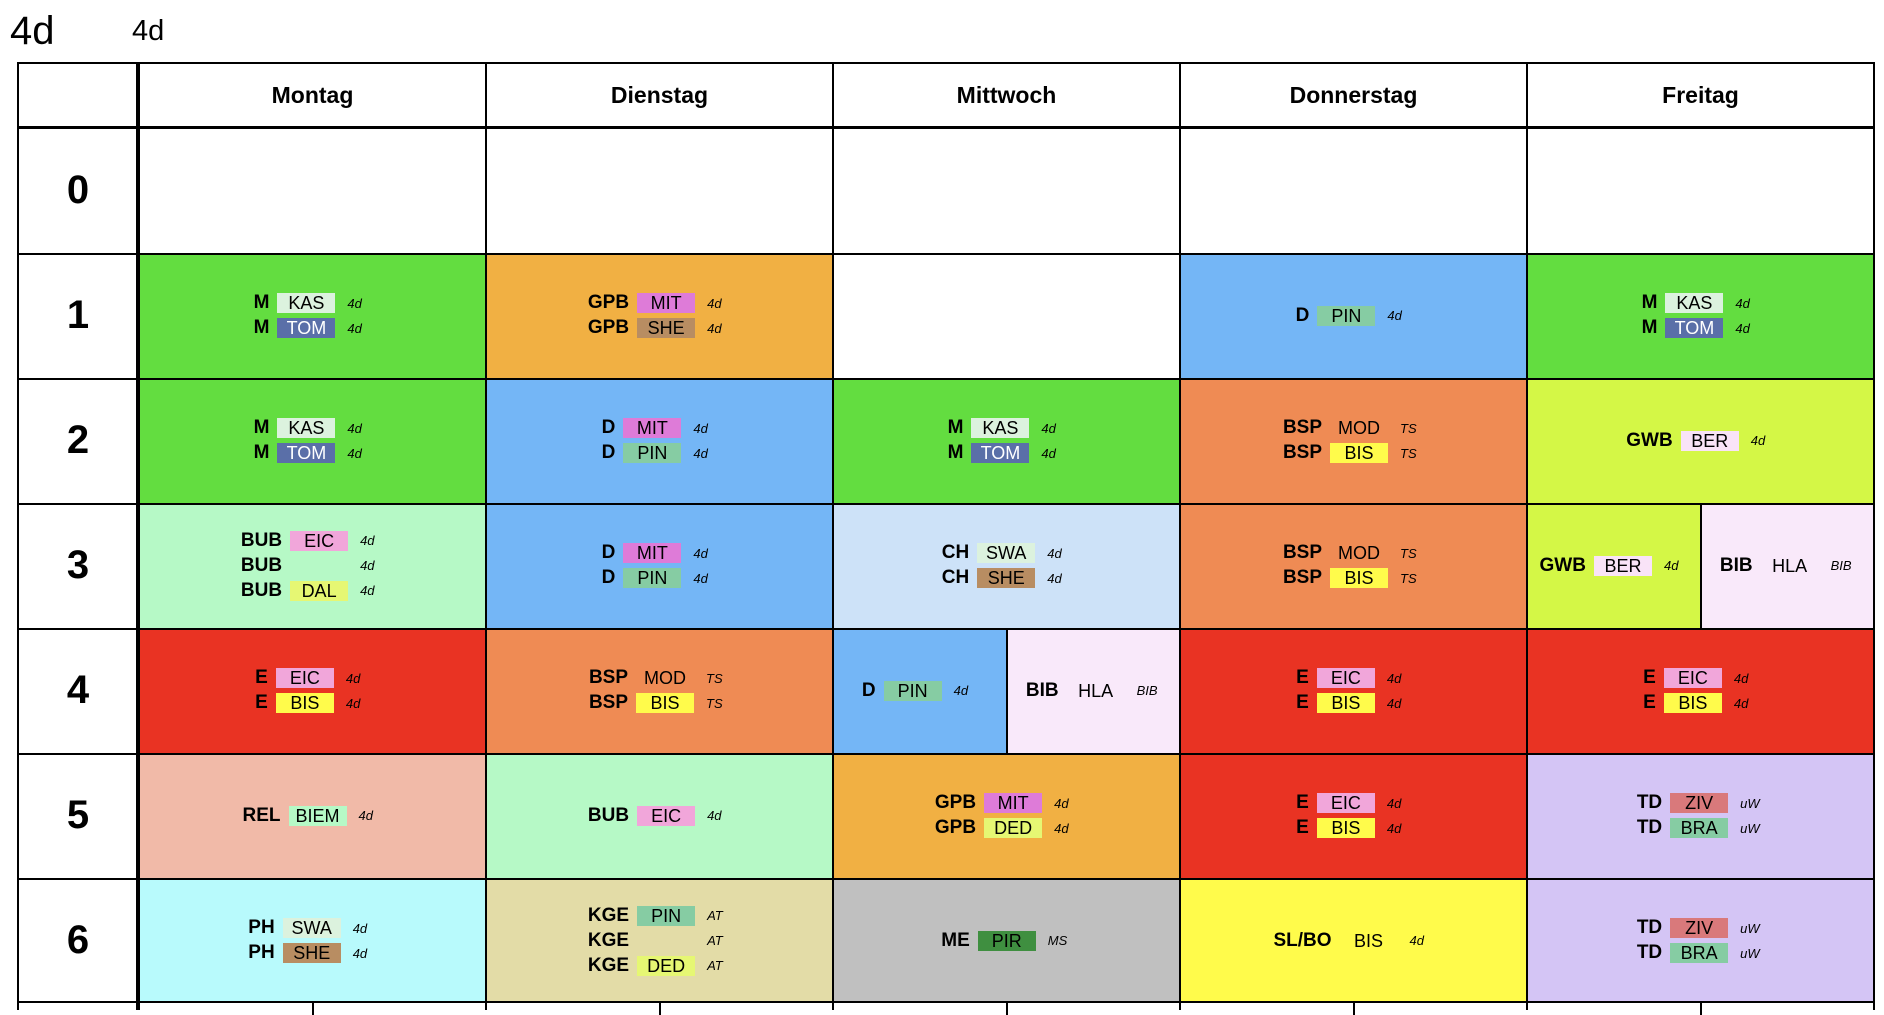  I want to click on lesson-cell: ME PIR MS, so click(1006, 940).